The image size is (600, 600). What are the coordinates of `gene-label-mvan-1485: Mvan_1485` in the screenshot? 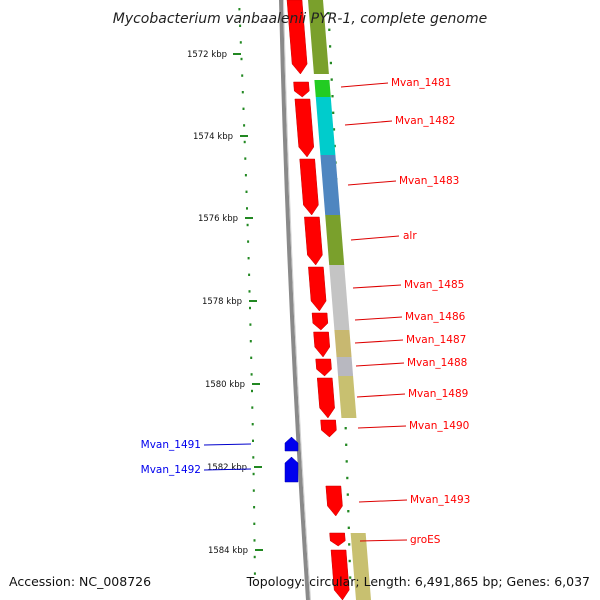 It's located at (434, 285).